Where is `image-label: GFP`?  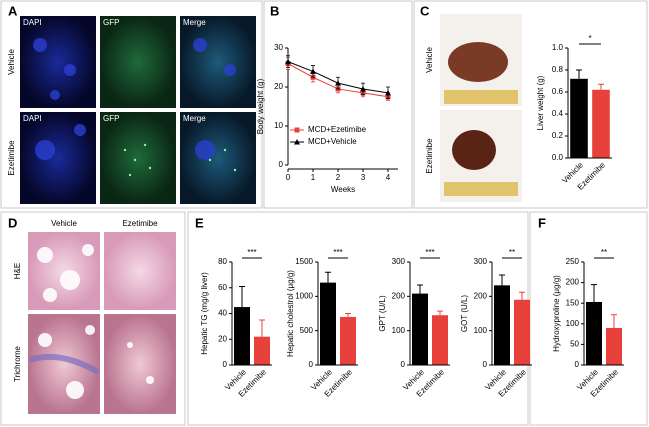
image-label: GFP is located at coordinates (111, 22).